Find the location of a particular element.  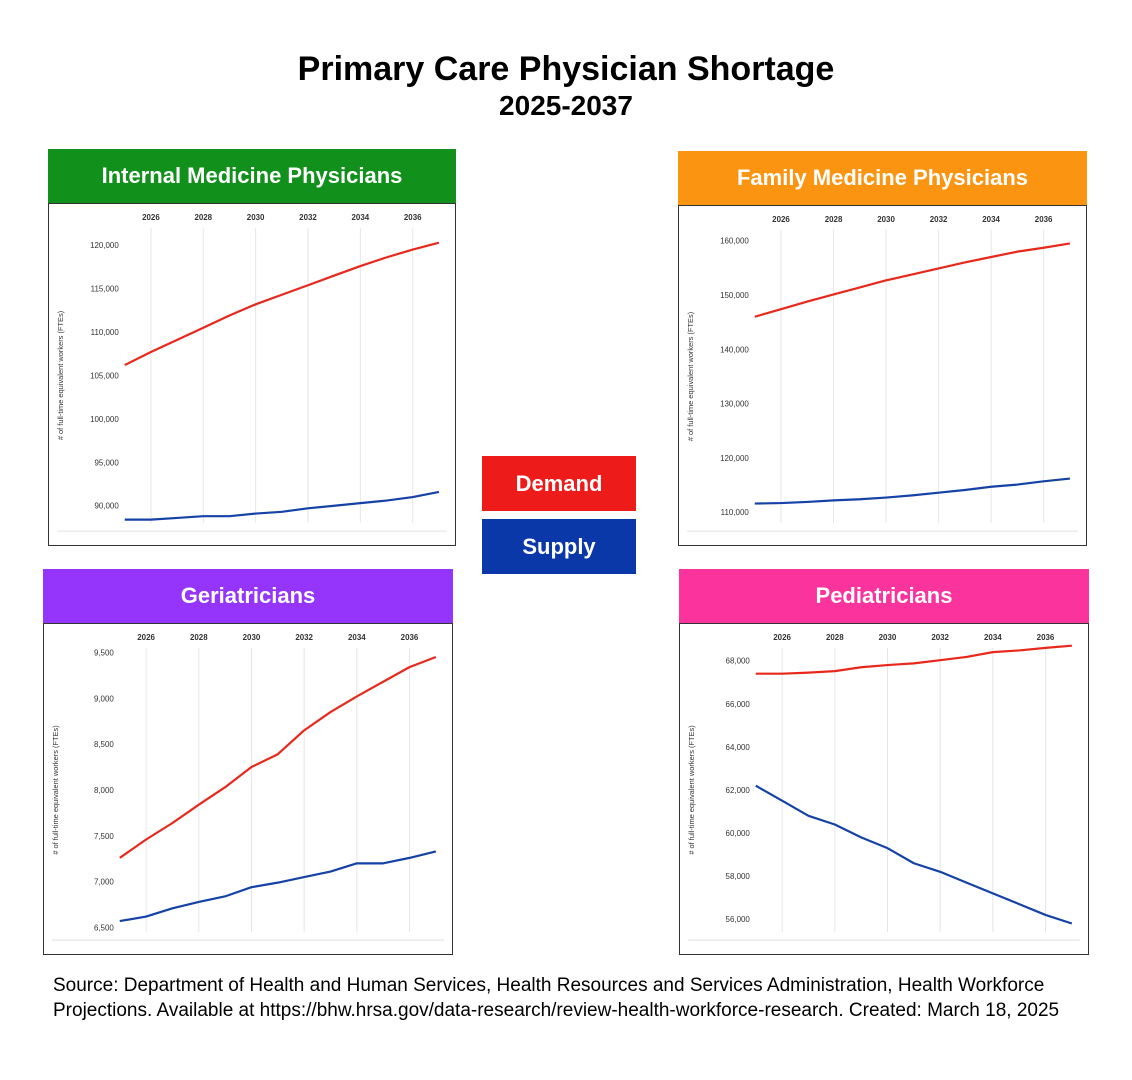

y-tick-label: 56,000 is located at coordinates (738, 919).